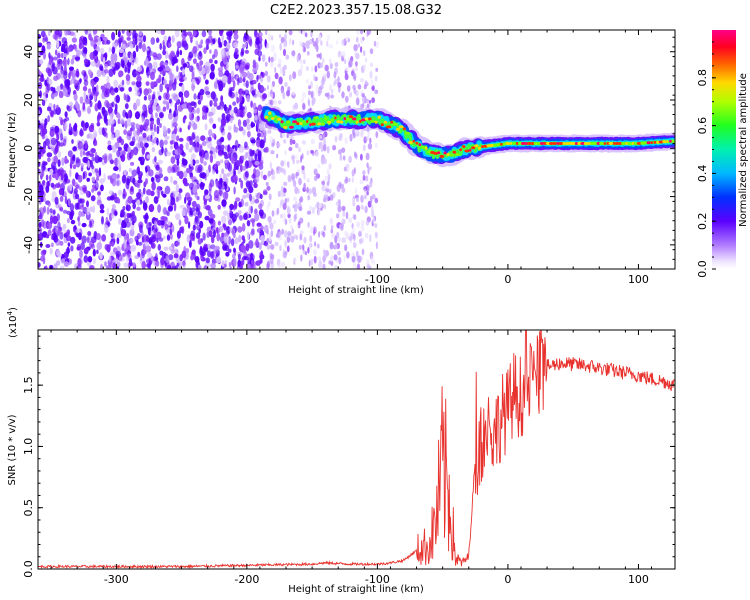  I want to click on y-tick-label: 40, so click(28, 52).